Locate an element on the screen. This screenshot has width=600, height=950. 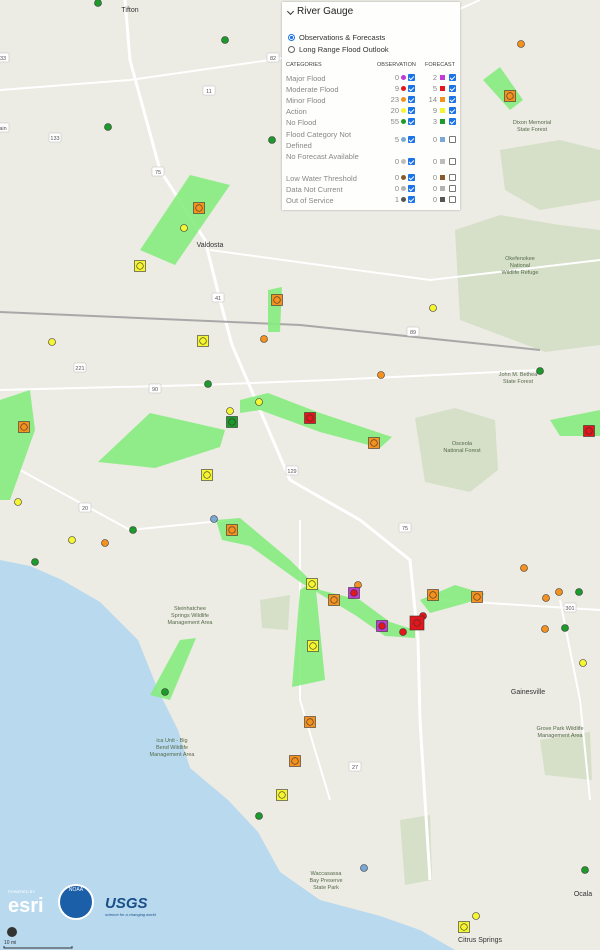
forecast-count: 0 is located at coordinates (434, 139).